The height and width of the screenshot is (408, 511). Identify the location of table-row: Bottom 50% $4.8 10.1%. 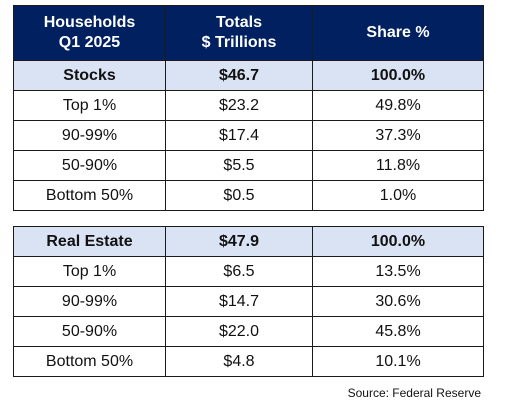
(248, 361).